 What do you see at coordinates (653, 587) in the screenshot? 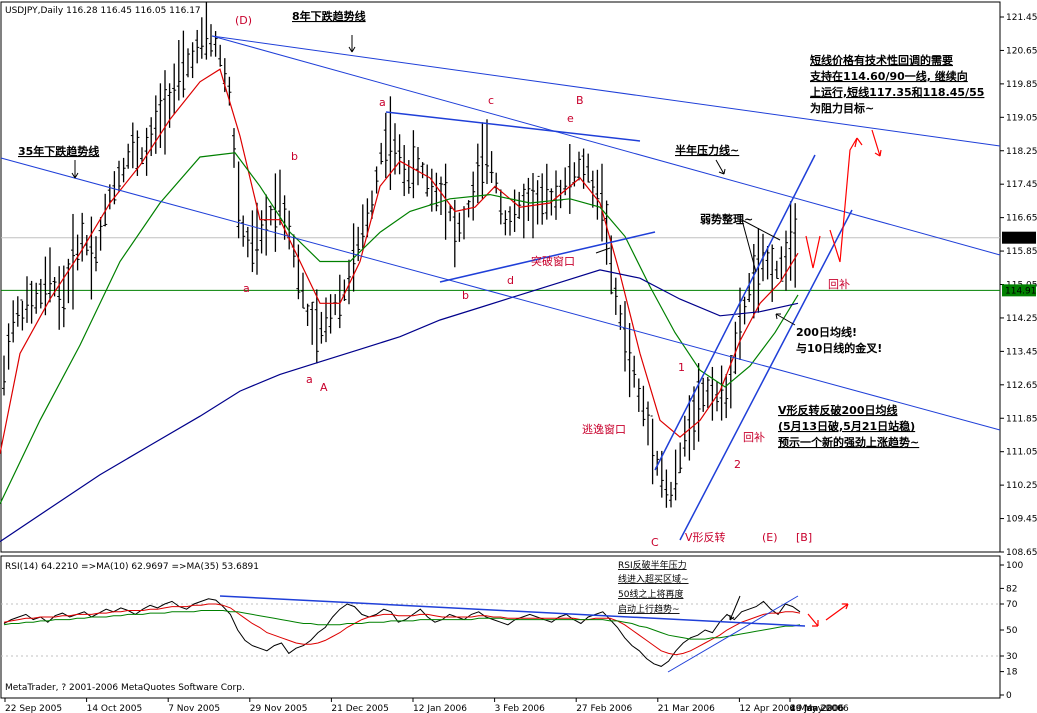
I see `rsi-note: RSI反破半年压力 线进入超买区域~ 50线之上将再度 启动上行趋势~` at bounding box center [653, 587].